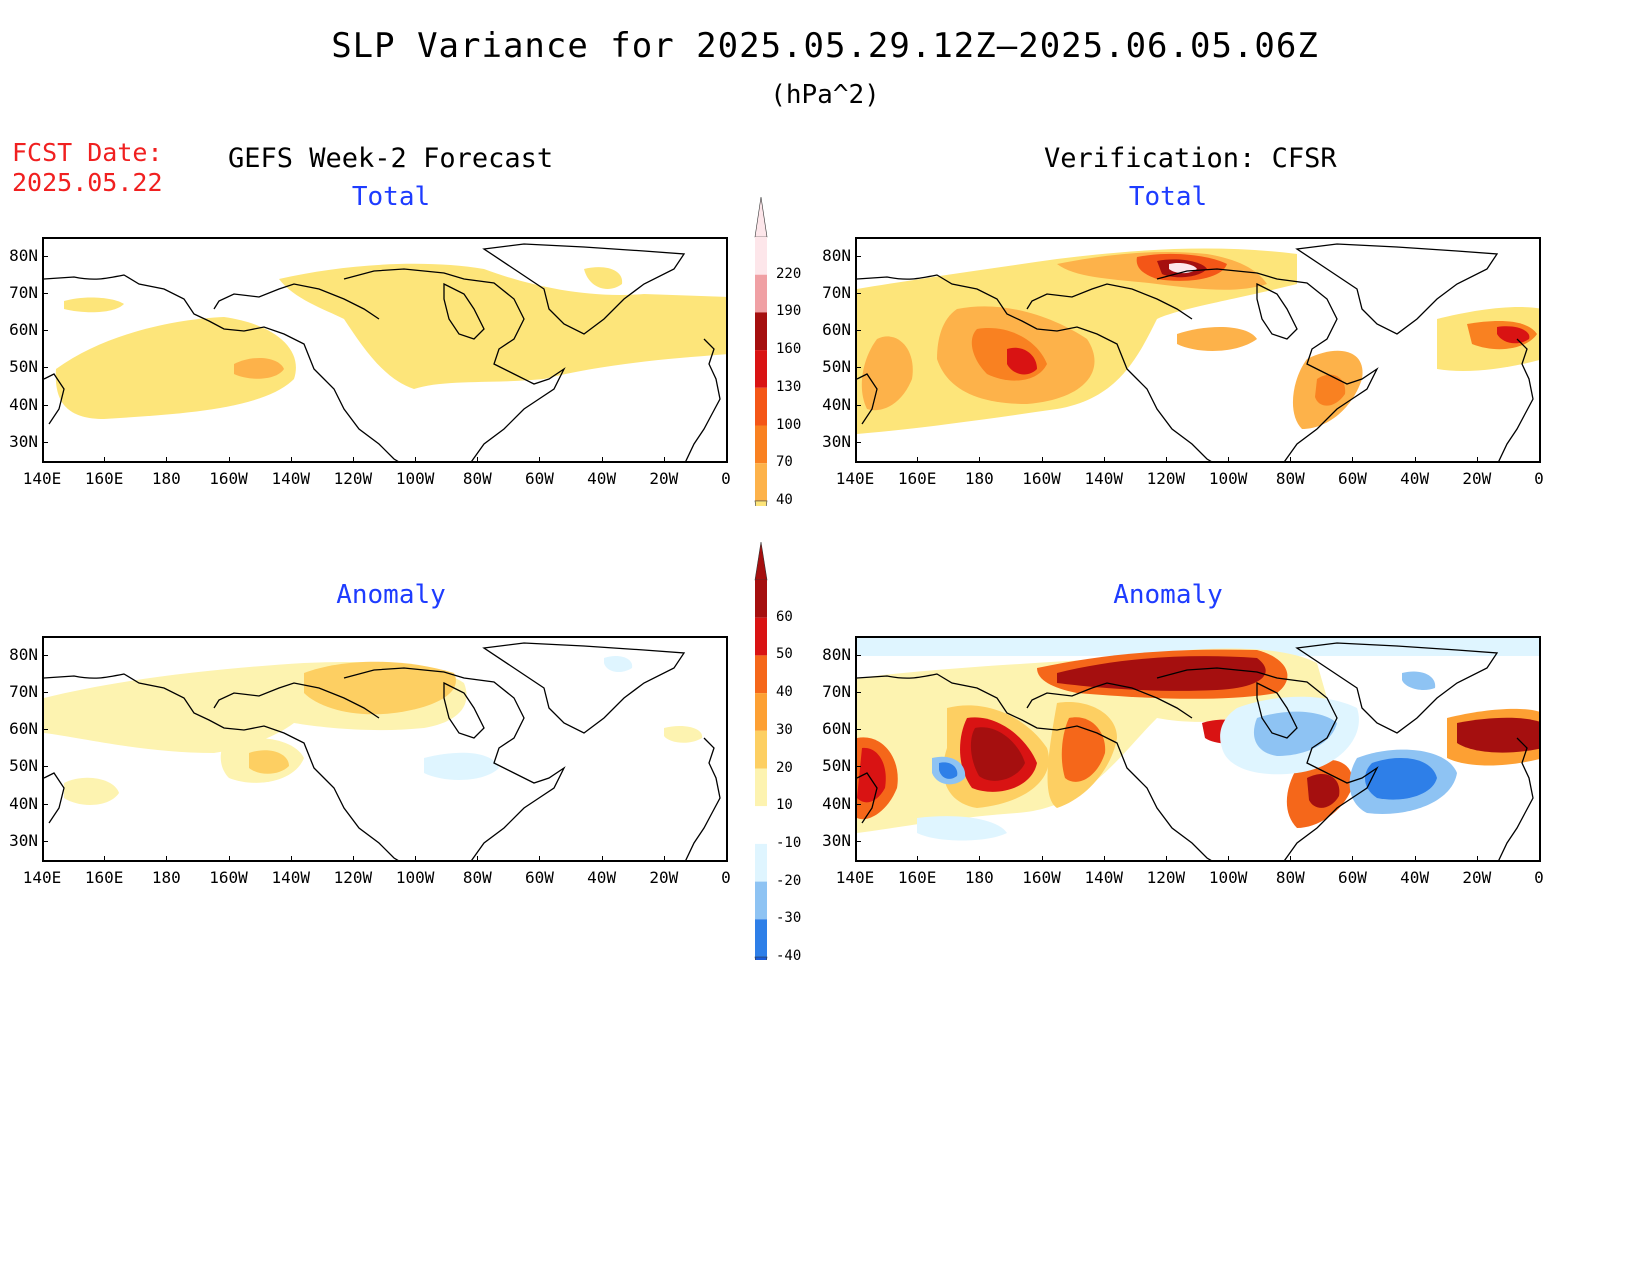 Image resolution: width=1650 pixels, height=1275 pixels. I want to click on colorbar-label: -10, so click(788, 843).